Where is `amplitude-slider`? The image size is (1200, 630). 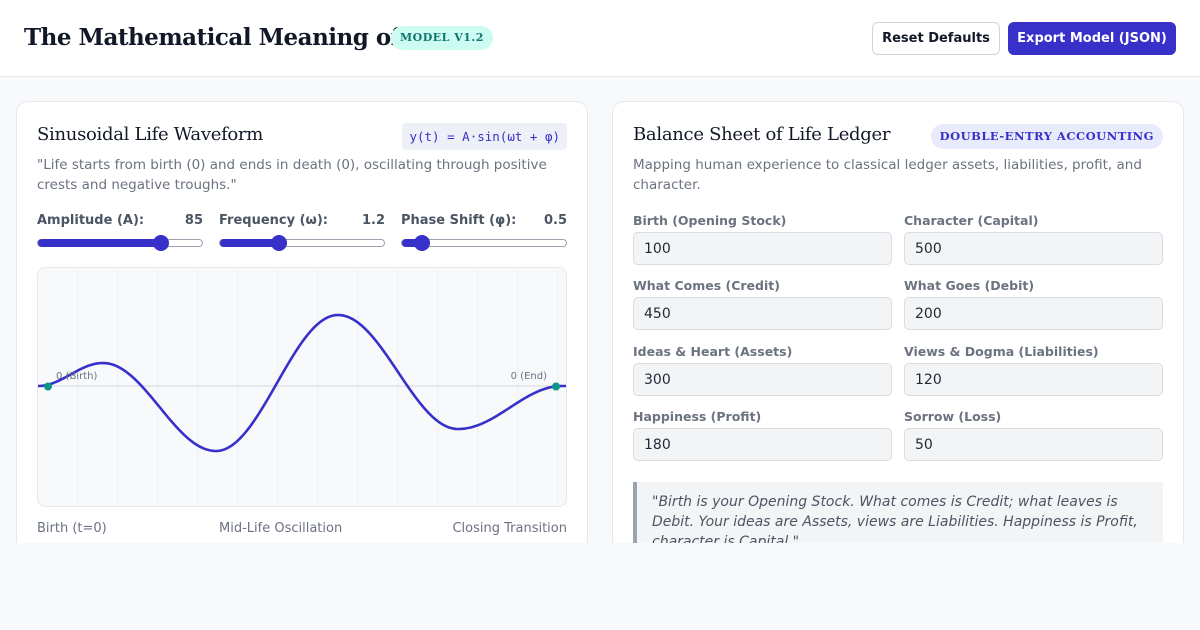 amplitude-slider is located at coordinates (120, 243).